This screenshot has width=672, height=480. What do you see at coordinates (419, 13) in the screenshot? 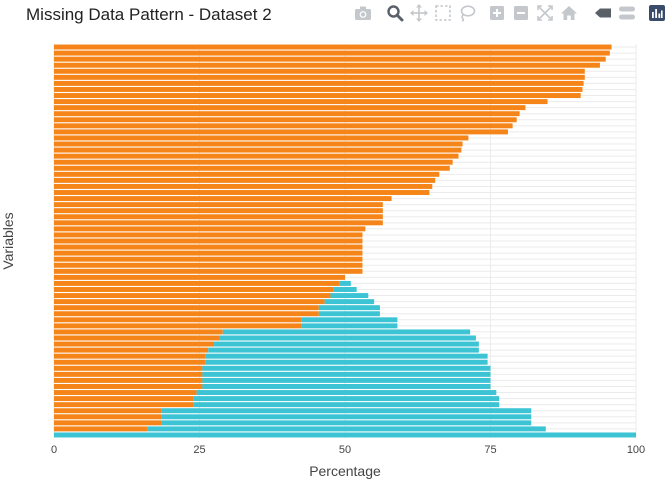
I see `pan-button` at bounding box center [419, 13].